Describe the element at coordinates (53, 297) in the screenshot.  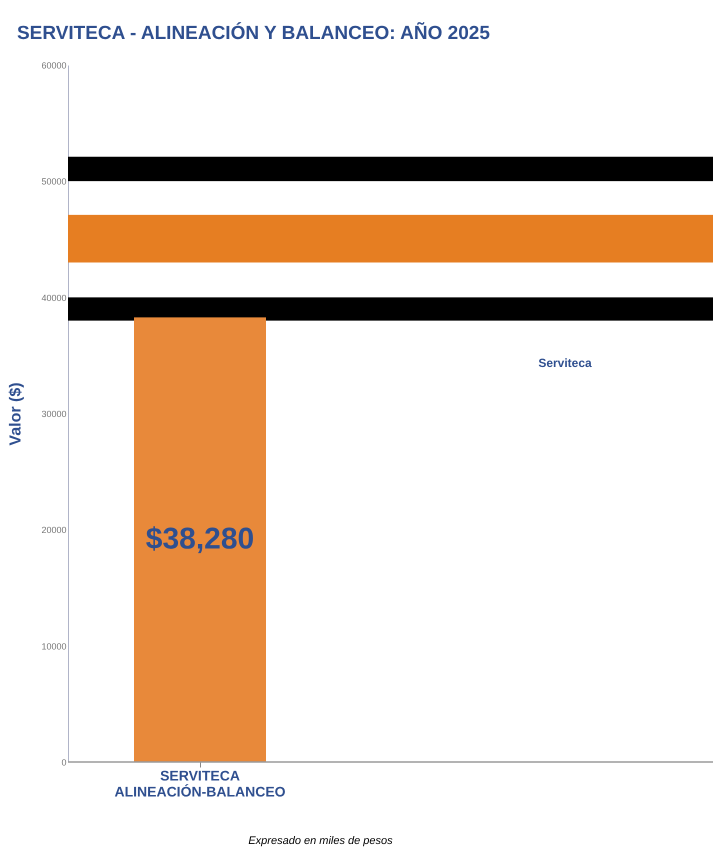
I see `y-tick-label: 40000` at that location.